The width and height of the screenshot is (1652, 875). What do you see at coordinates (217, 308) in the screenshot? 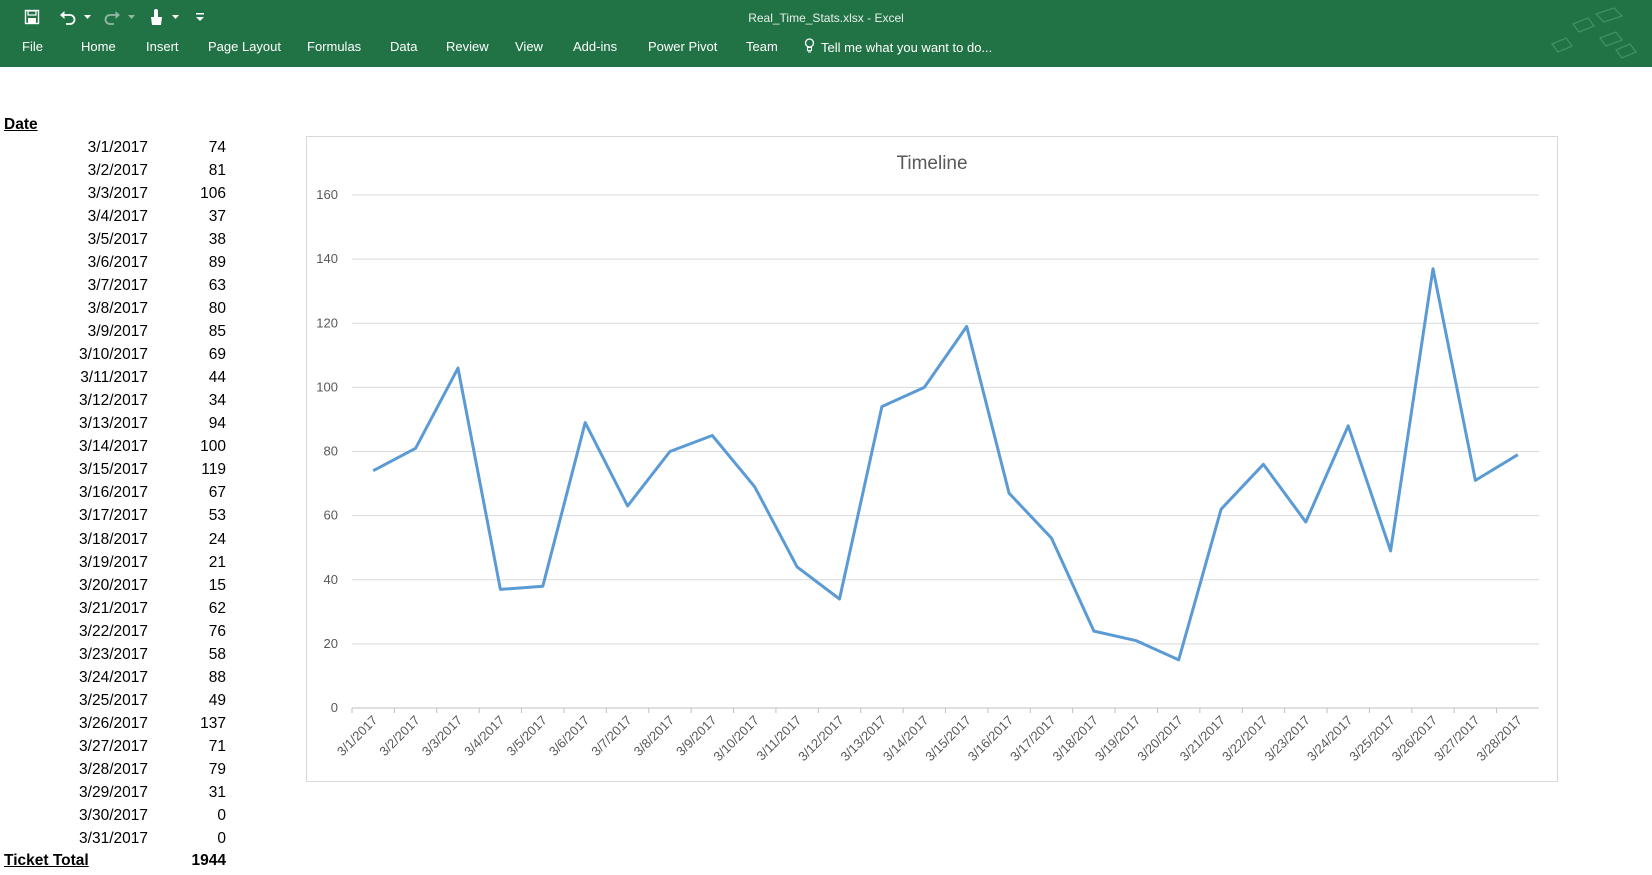
I see `value-cell: 80` at bounding box center [217, 308].